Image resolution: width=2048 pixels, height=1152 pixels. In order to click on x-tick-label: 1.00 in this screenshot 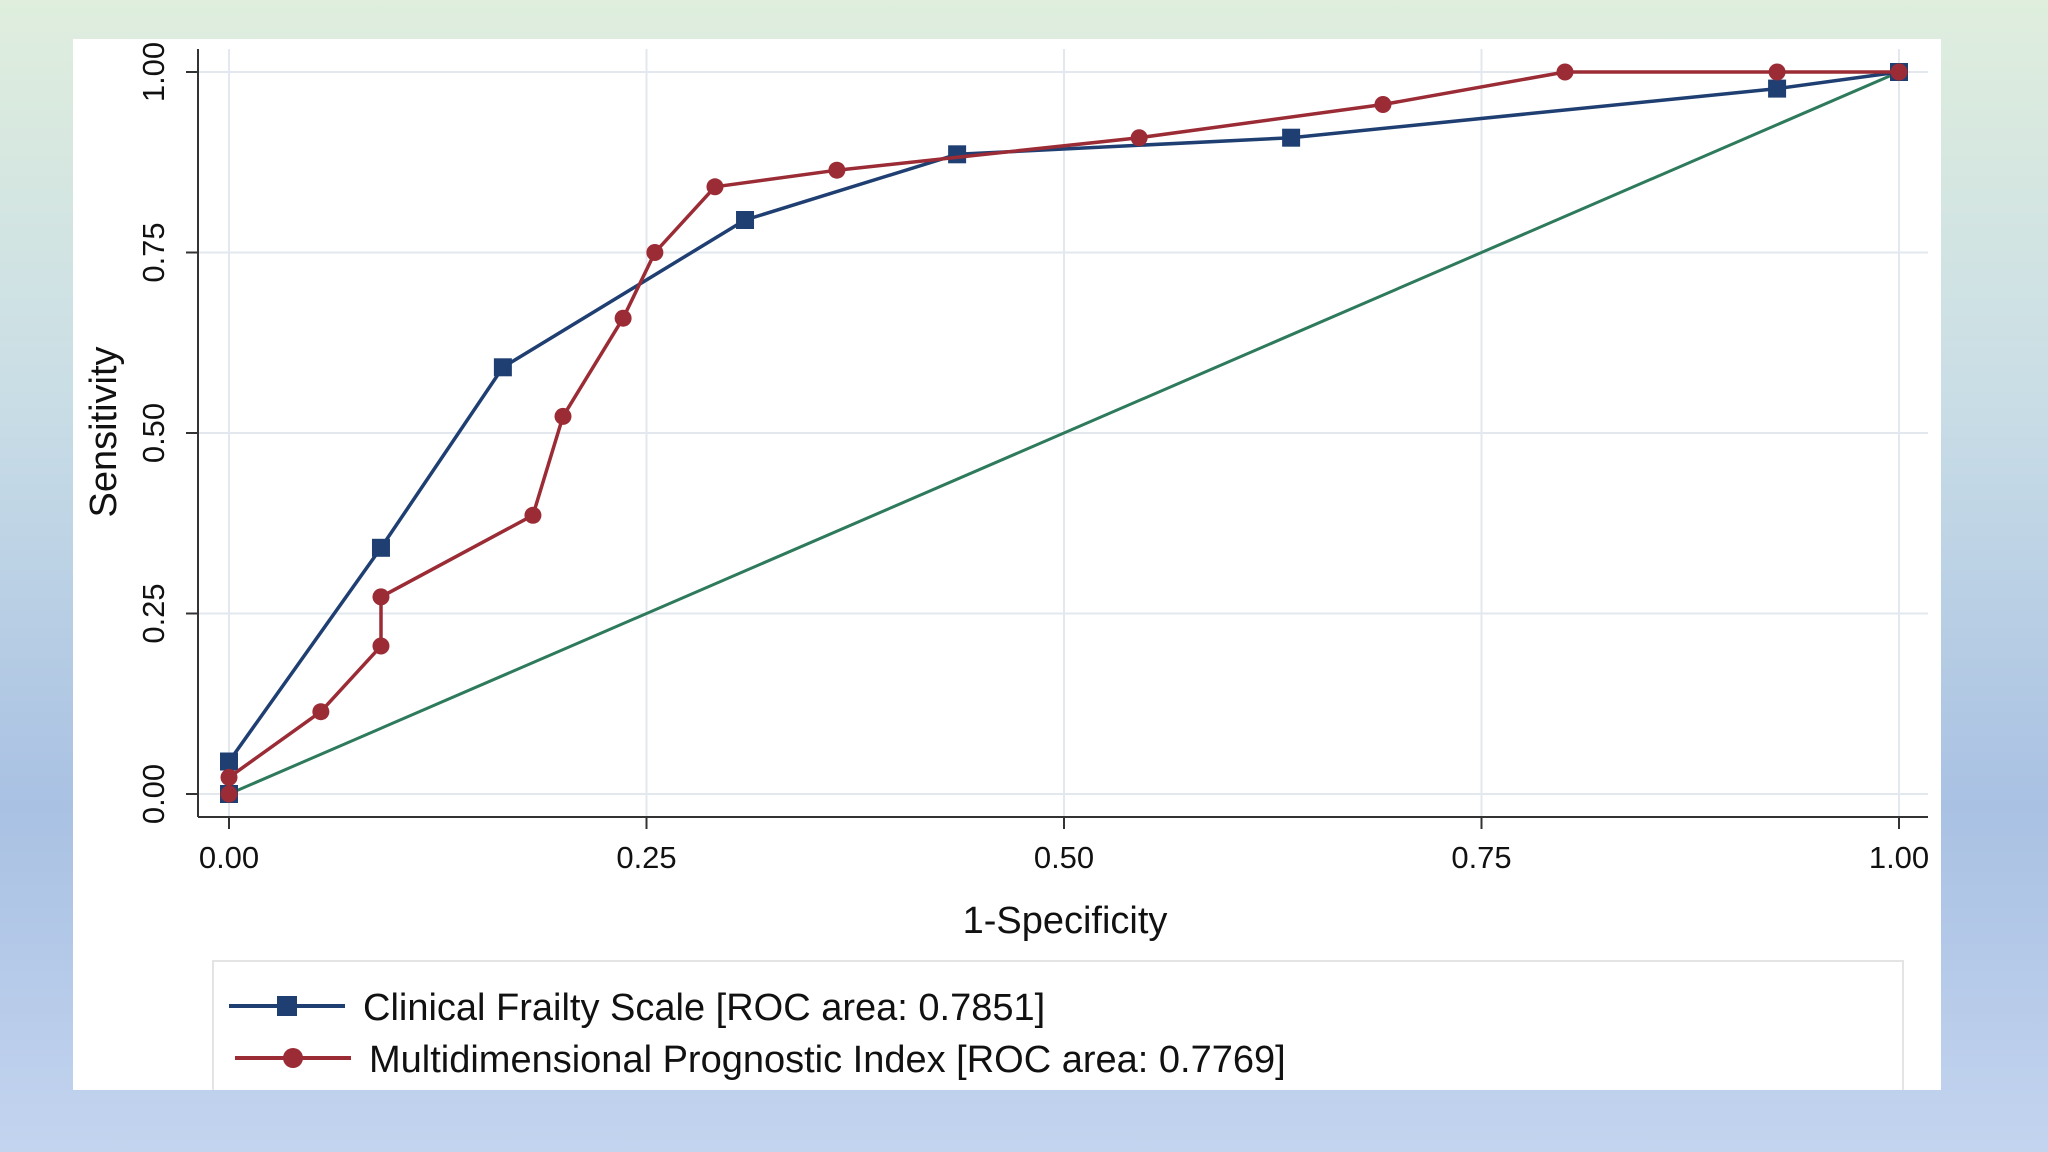, I will do `click(1899, 857)`.